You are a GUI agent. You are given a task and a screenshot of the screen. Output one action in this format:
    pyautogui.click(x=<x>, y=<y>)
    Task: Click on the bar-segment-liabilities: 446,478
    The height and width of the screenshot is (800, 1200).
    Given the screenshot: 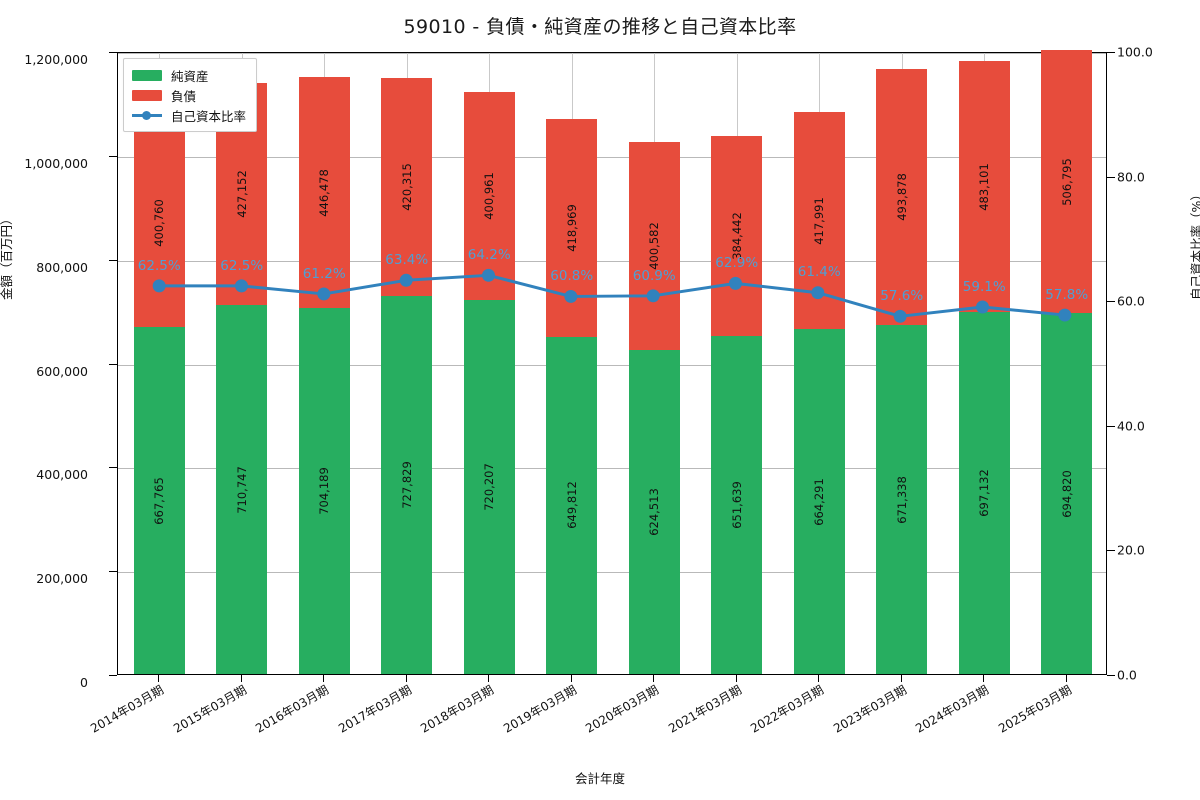 What is the action you would take?
    pyautogui.click(x=324, y=192)
    